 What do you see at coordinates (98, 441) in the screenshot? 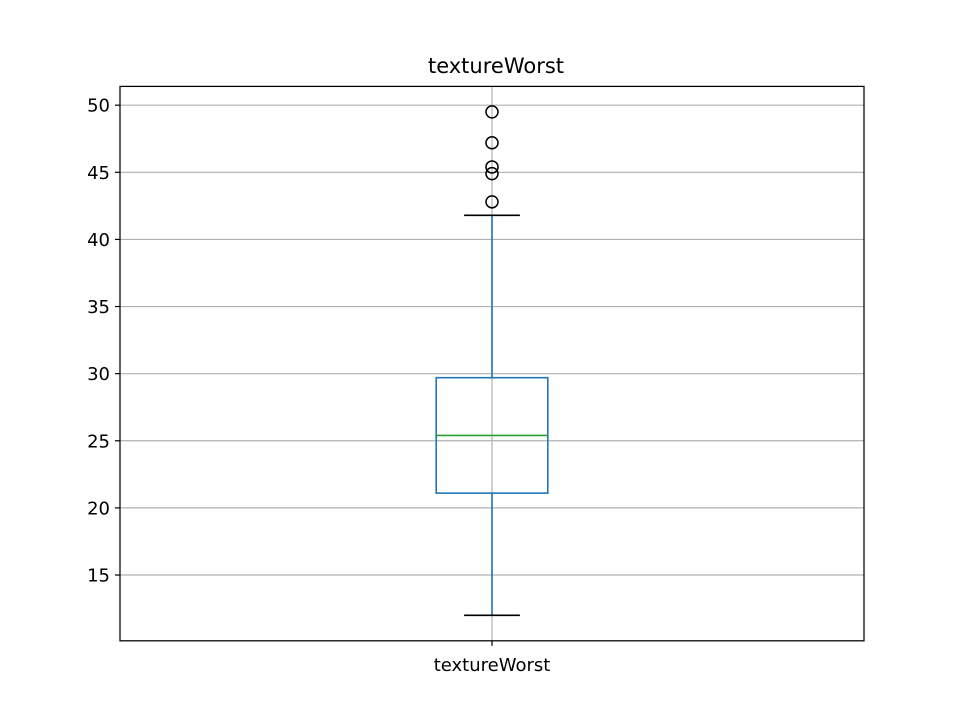
I see `y-tick-label: 25` at bounding box center [98, 441].